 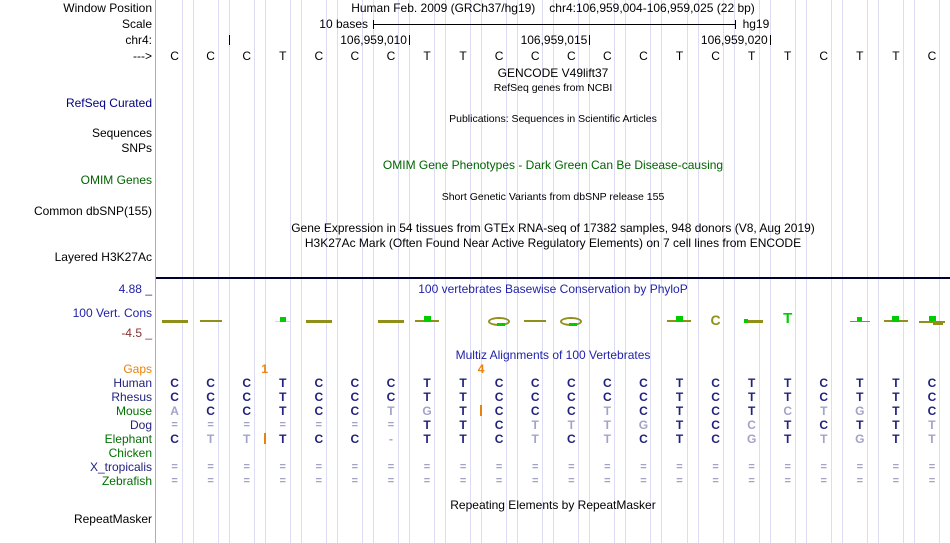 What do you see at coordinates (108, 103) in the screenshot?
I see `refseq-curated-label: RefSeq Curated` at bounding box center [108, 103].